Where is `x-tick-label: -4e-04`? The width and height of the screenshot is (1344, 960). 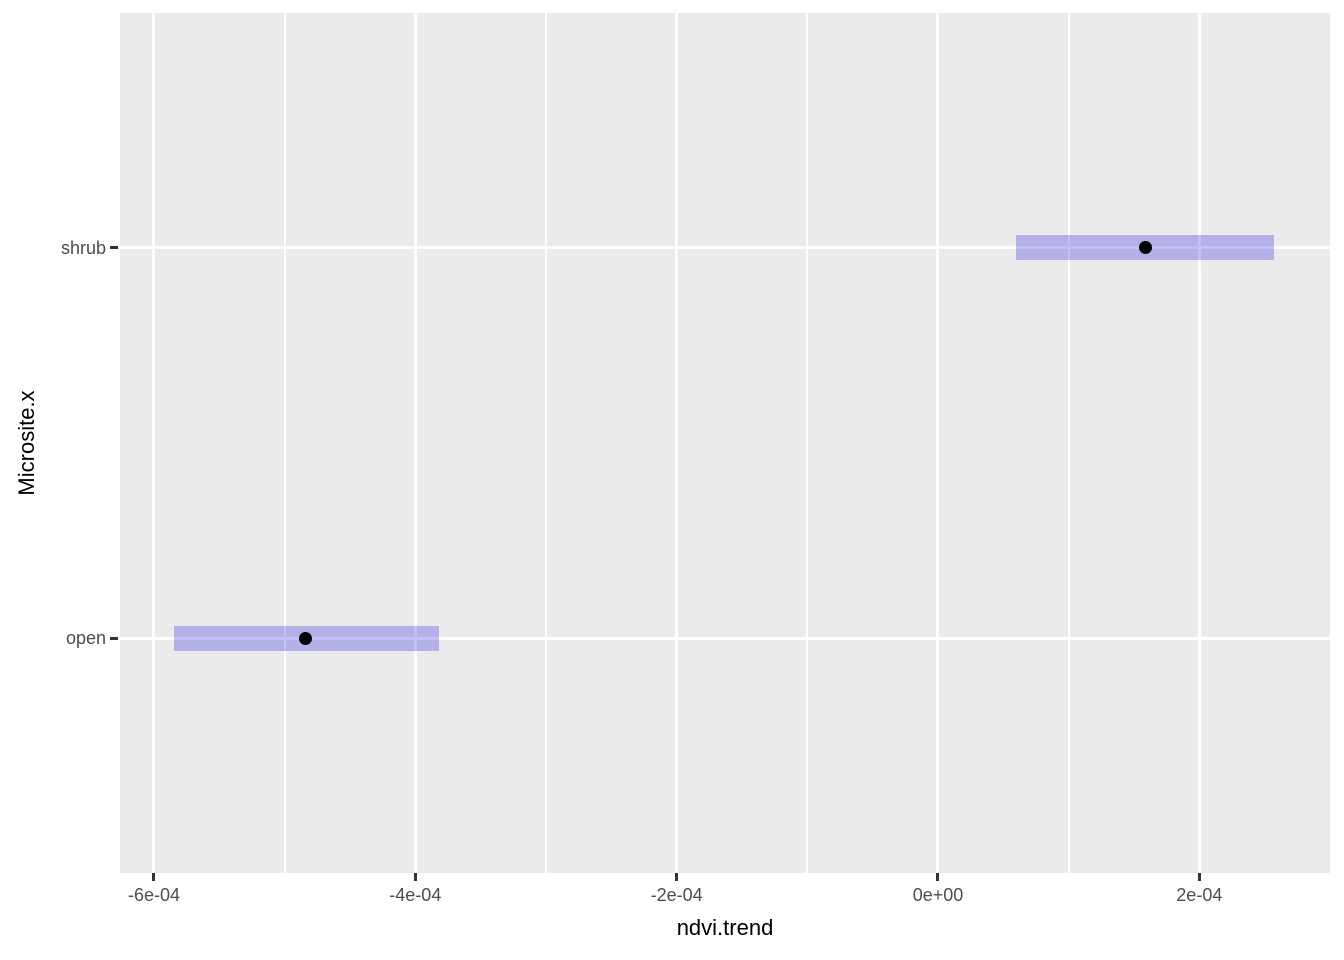
x-tick-label: -4e-04 is located at coordinates (415, 895).